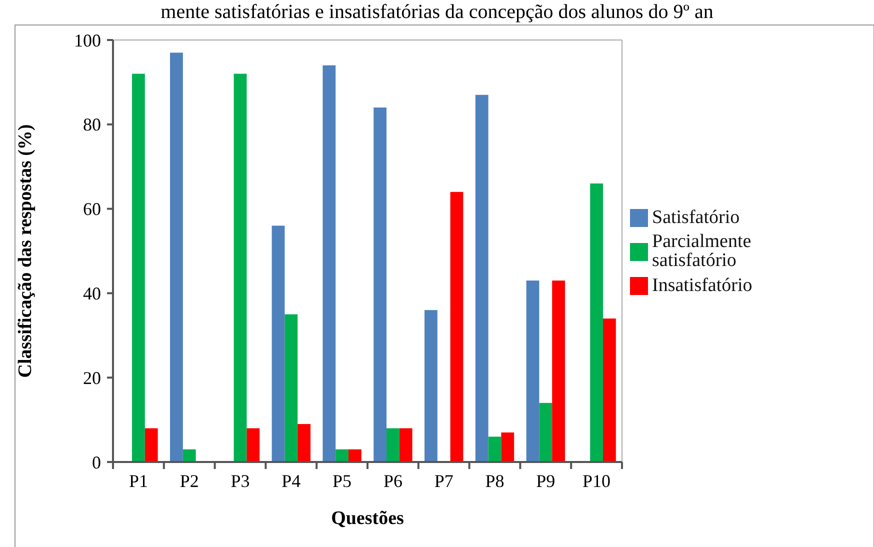  What do you see at coordinates (138, 481) in the screenshot?
I see `x-tick-label: P1` at bounding box center [138, 481].